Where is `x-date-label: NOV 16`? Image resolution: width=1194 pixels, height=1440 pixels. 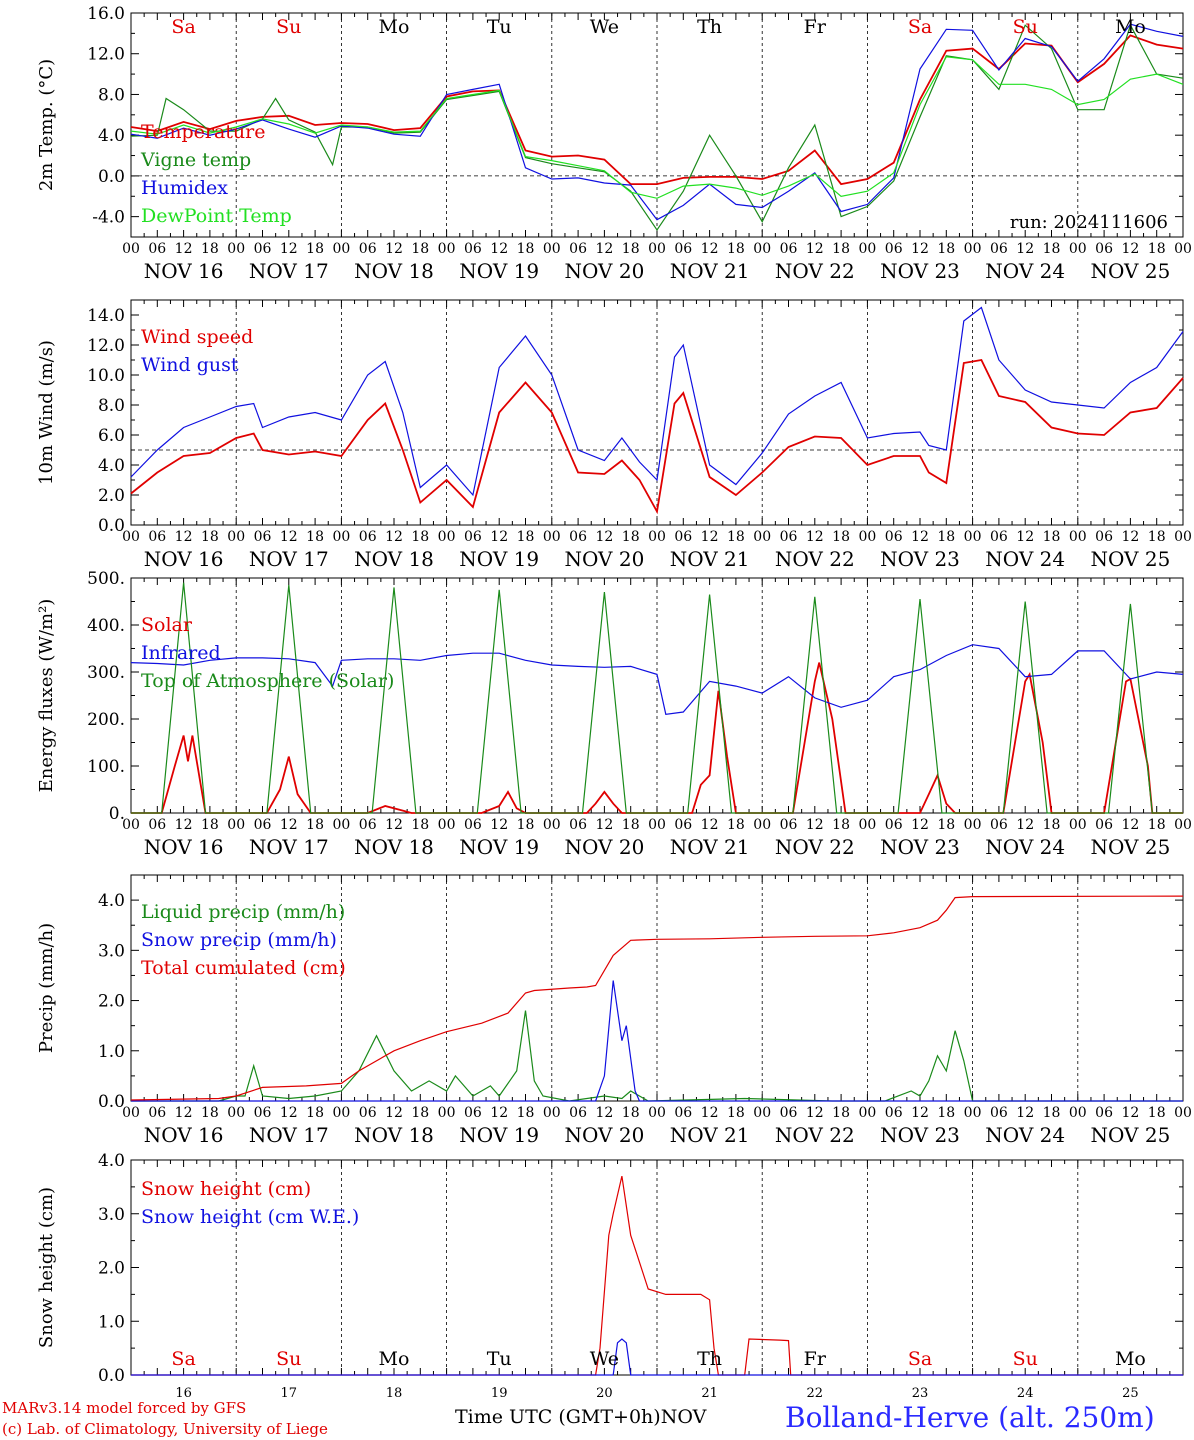 x-date-label: NOV 16 is located at coordinates (184, 847).